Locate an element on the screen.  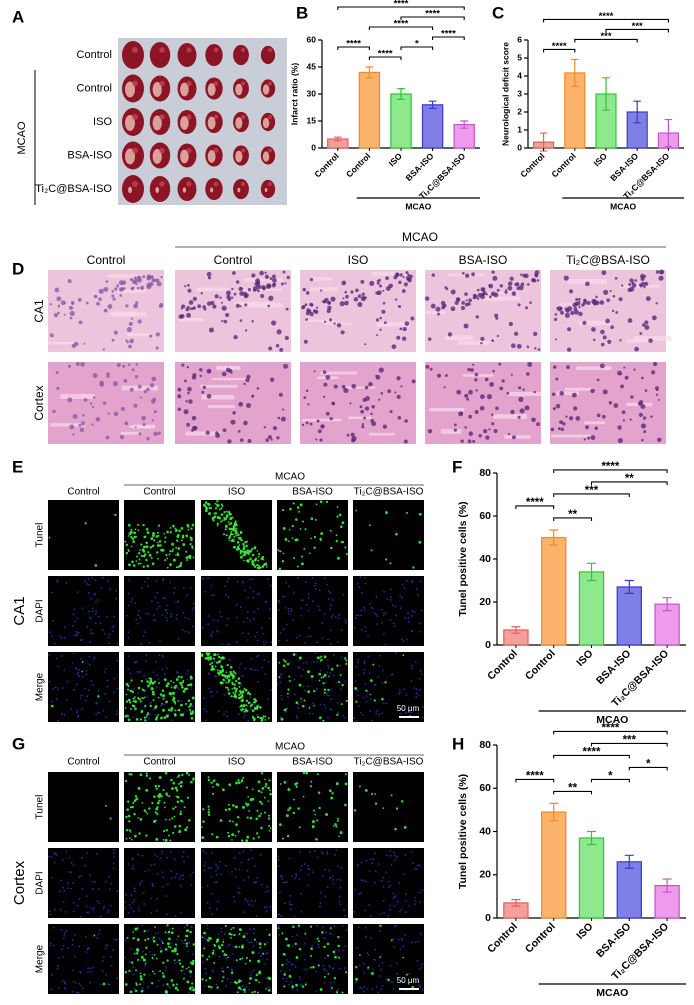
x-tick-label: Control is located at coordinates (358, 165).